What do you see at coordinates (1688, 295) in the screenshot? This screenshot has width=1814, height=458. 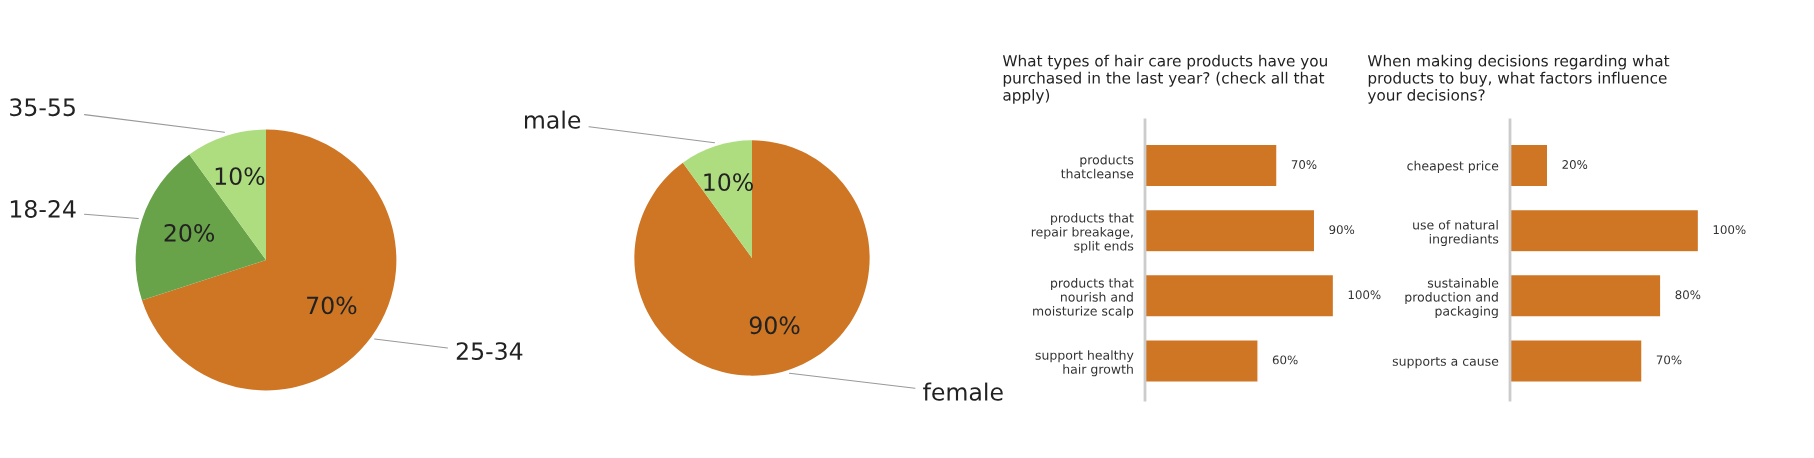 I see `data-label: 80%` at bounding box center [1688, 295].